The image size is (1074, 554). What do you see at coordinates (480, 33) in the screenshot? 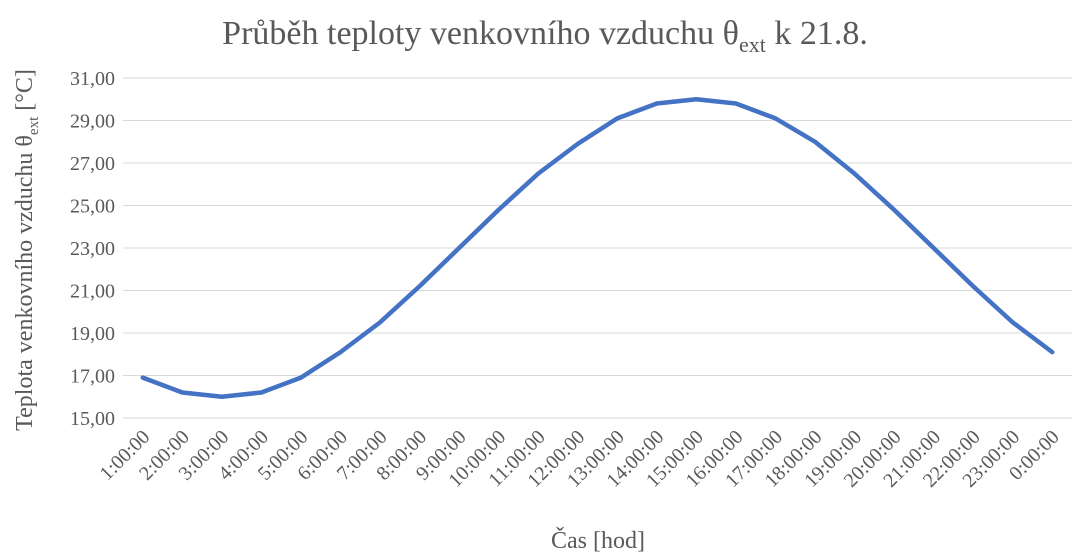
I see `title-main: Průběh teploty venkovního vzduchu θ` at bounding box center [480, 33].